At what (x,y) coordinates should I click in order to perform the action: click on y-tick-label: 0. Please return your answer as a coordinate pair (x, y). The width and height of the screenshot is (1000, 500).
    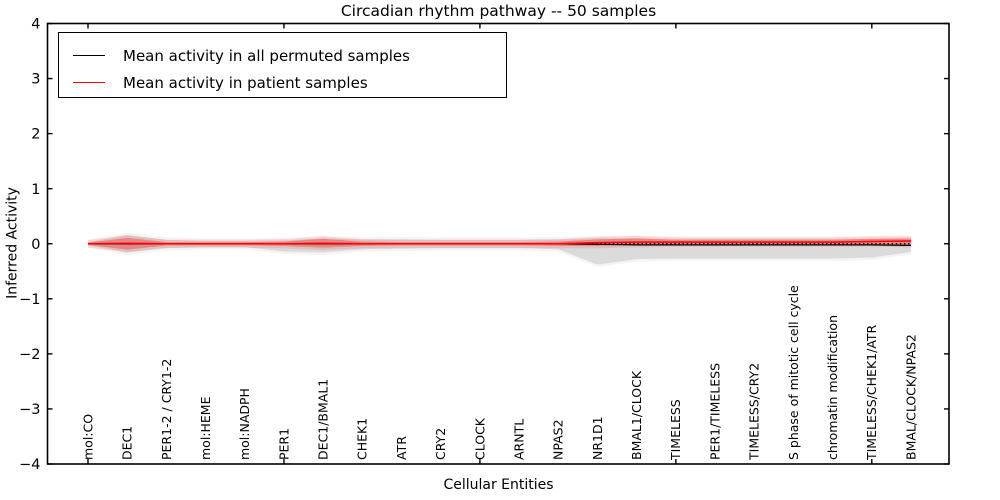
    Looking at the image, I should click on (35, 245).